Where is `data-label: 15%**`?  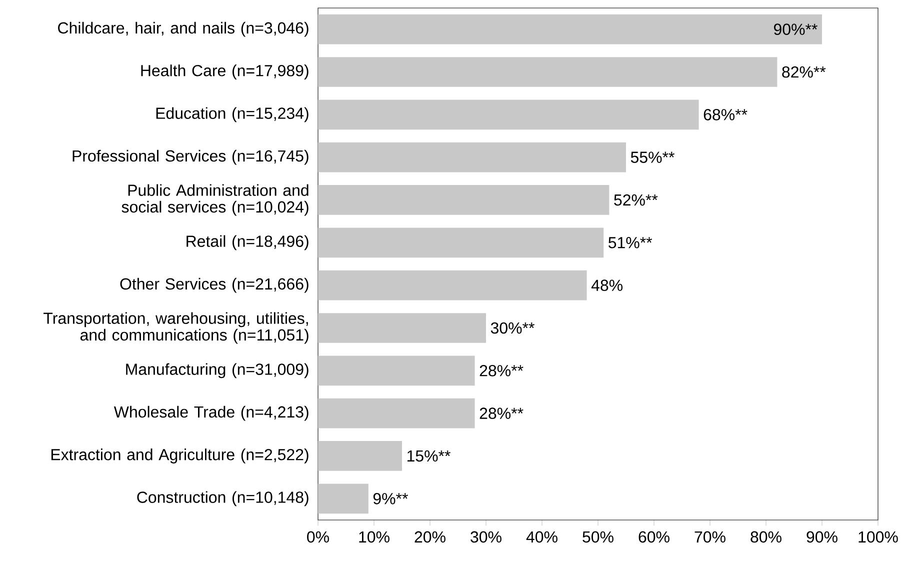
data-label: 15%** is located at coordinates (428, 456).